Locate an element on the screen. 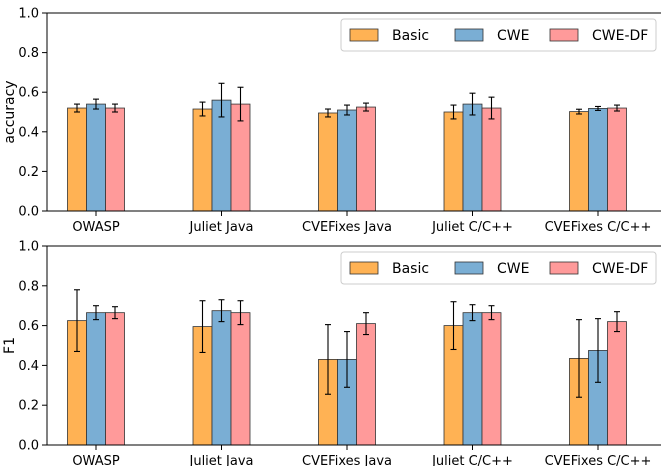  y-axis-label: F1 is located at coordinates (10, 345).